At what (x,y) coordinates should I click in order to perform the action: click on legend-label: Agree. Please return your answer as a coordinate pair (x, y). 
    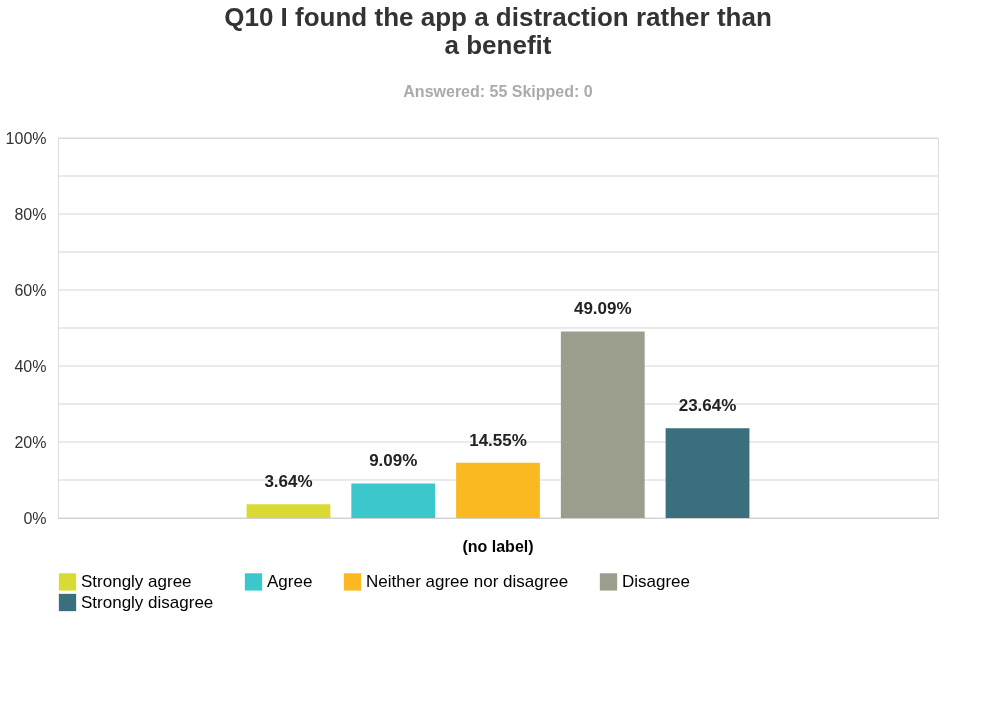
    Looking at the image, I should click on (290, 581).